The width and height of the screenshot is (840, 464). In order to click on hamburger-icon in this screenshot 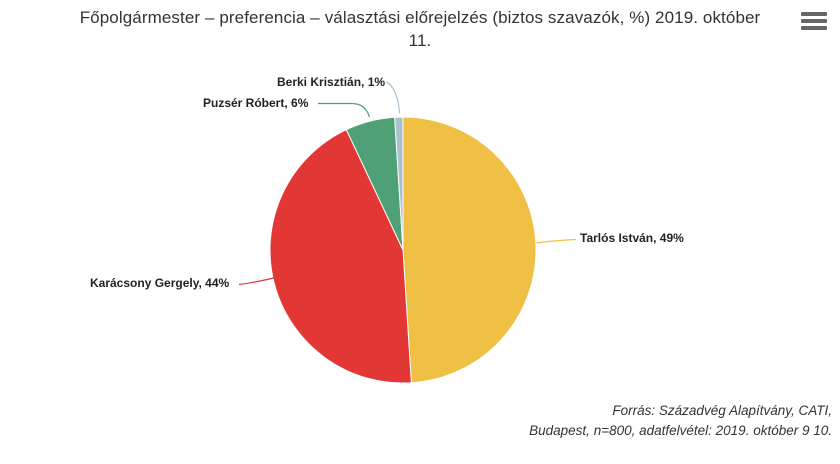, I will do `click(814, 21)`.